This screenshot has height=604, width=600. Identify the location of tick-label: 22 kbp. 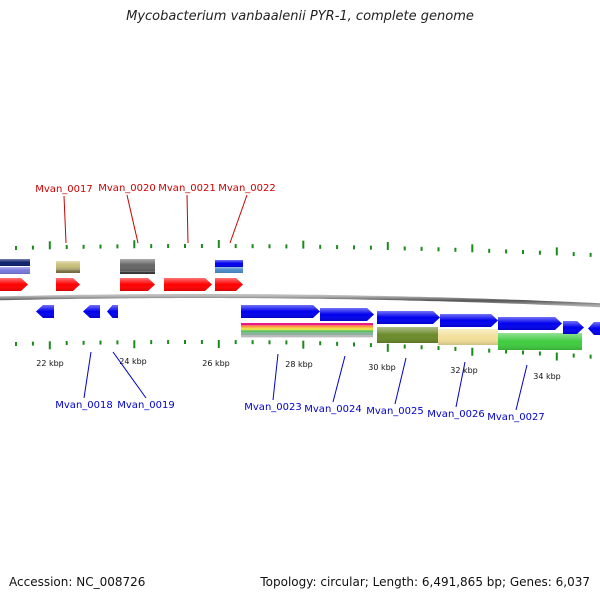
(50, 363).